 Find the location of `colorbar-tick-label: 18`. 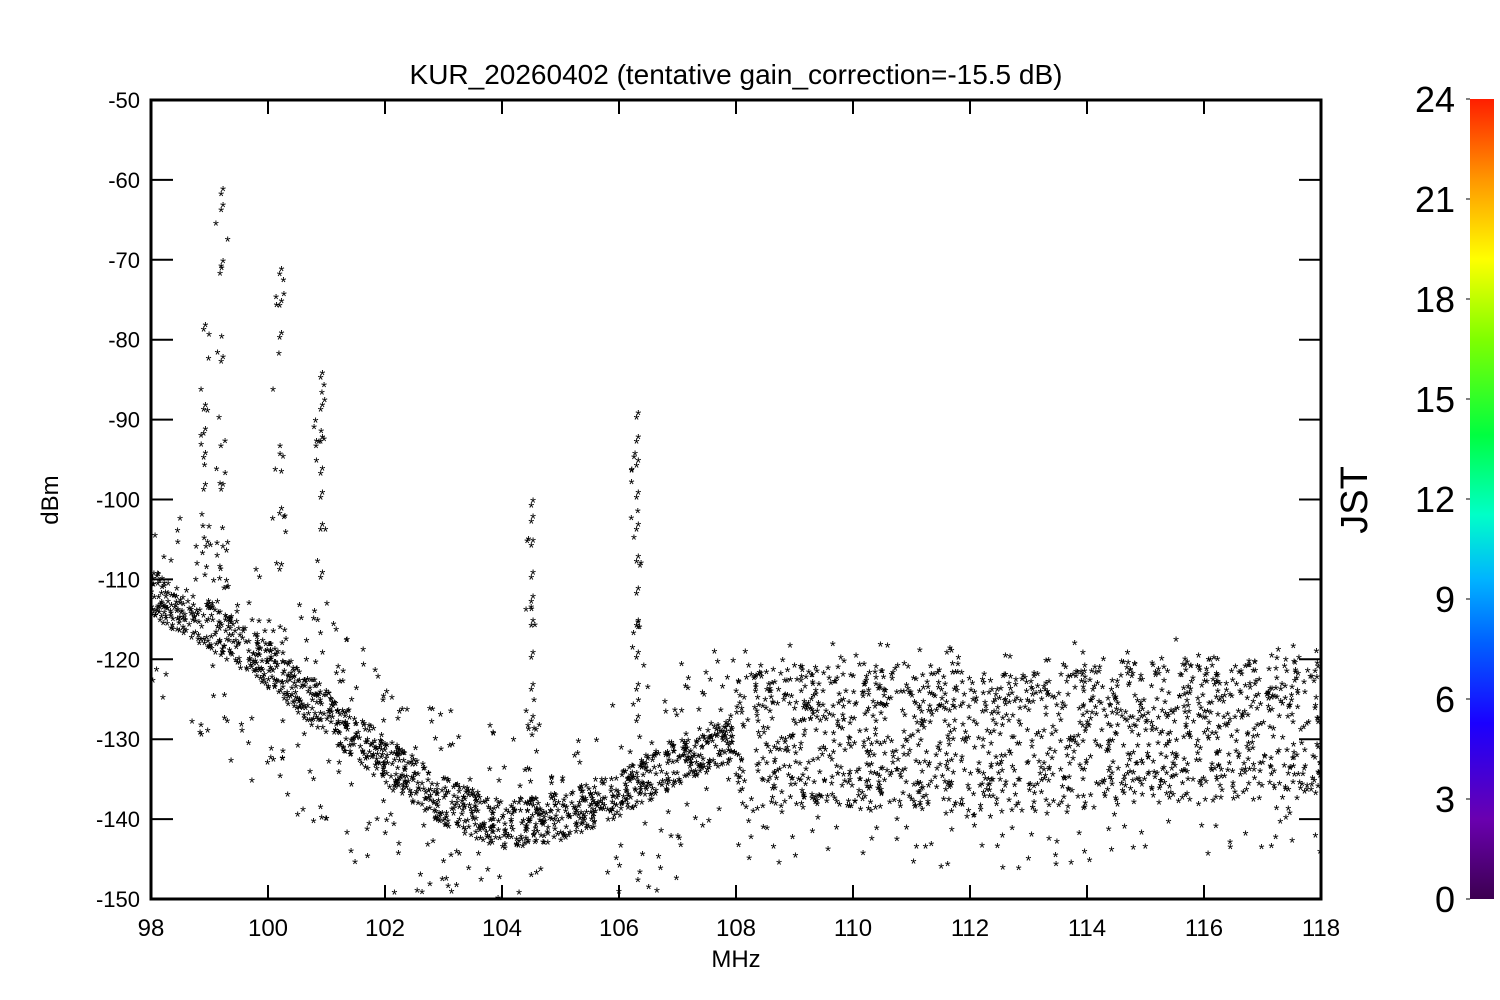

colorbar-tick-label: 18 is located at coordinates (1435, 299).